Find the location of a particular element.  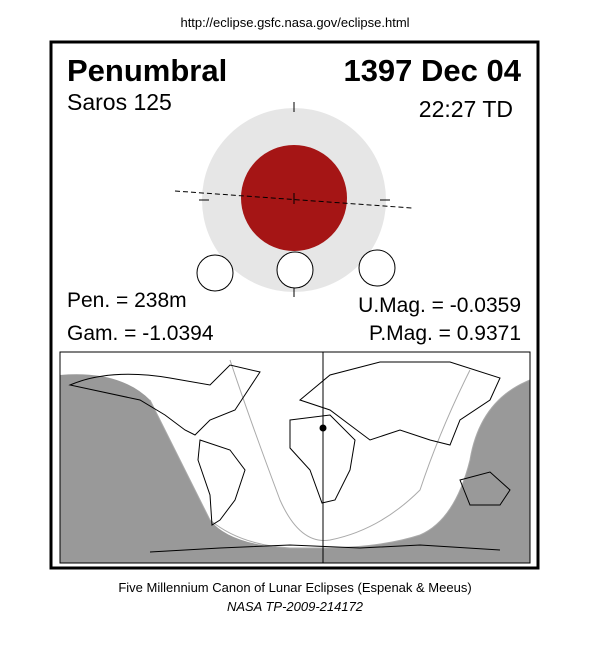

moon-p4 is located at coordinates (377, 268).